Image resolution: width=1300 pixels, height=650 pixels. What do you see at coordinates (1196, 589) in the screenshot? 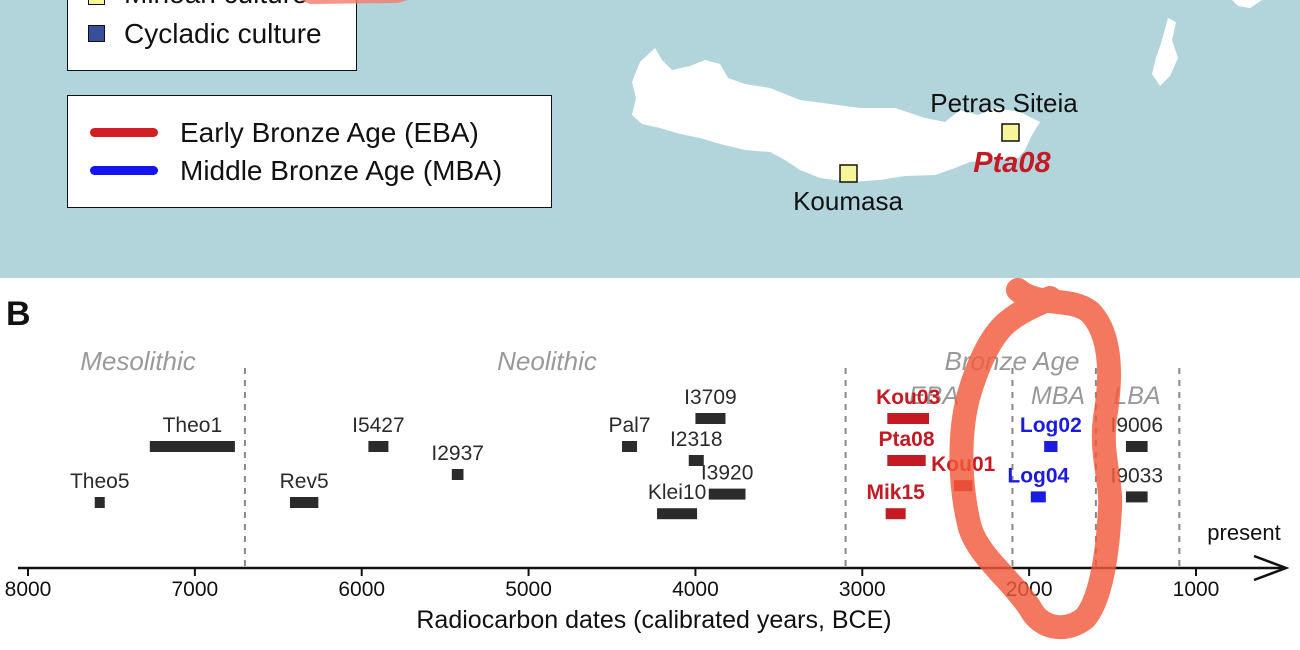
I see `tick-label-1000: 1000` at bounding box center [1196, 589].